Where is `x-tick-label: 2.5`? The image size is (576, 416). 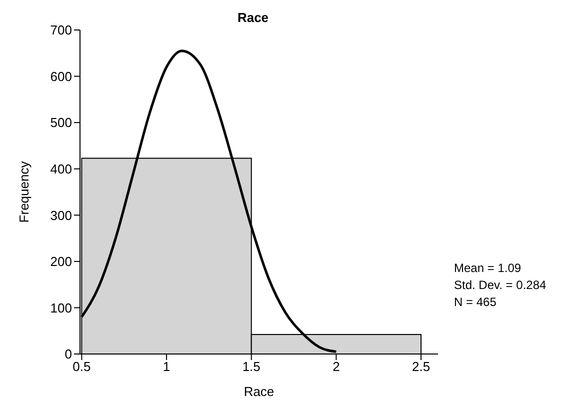 x-tick-label: 2.5 is located at coordinates (421, 366).